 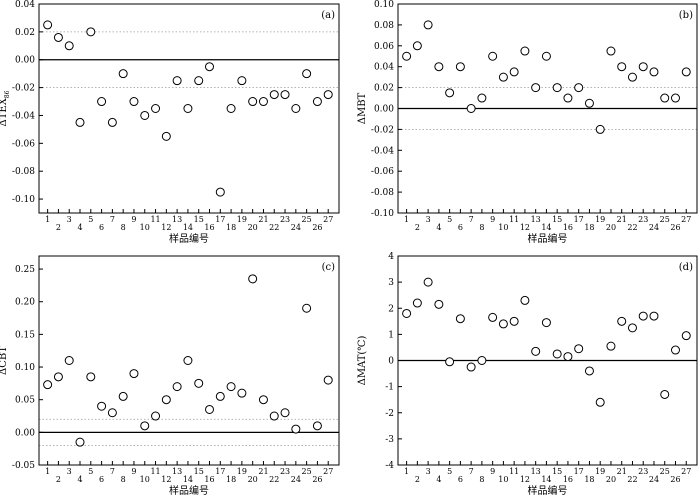 What do you see at coordinates (25, 401) in the screenshot?
I see `y-tick-label: 0.05` at bounding box center [25, 401].